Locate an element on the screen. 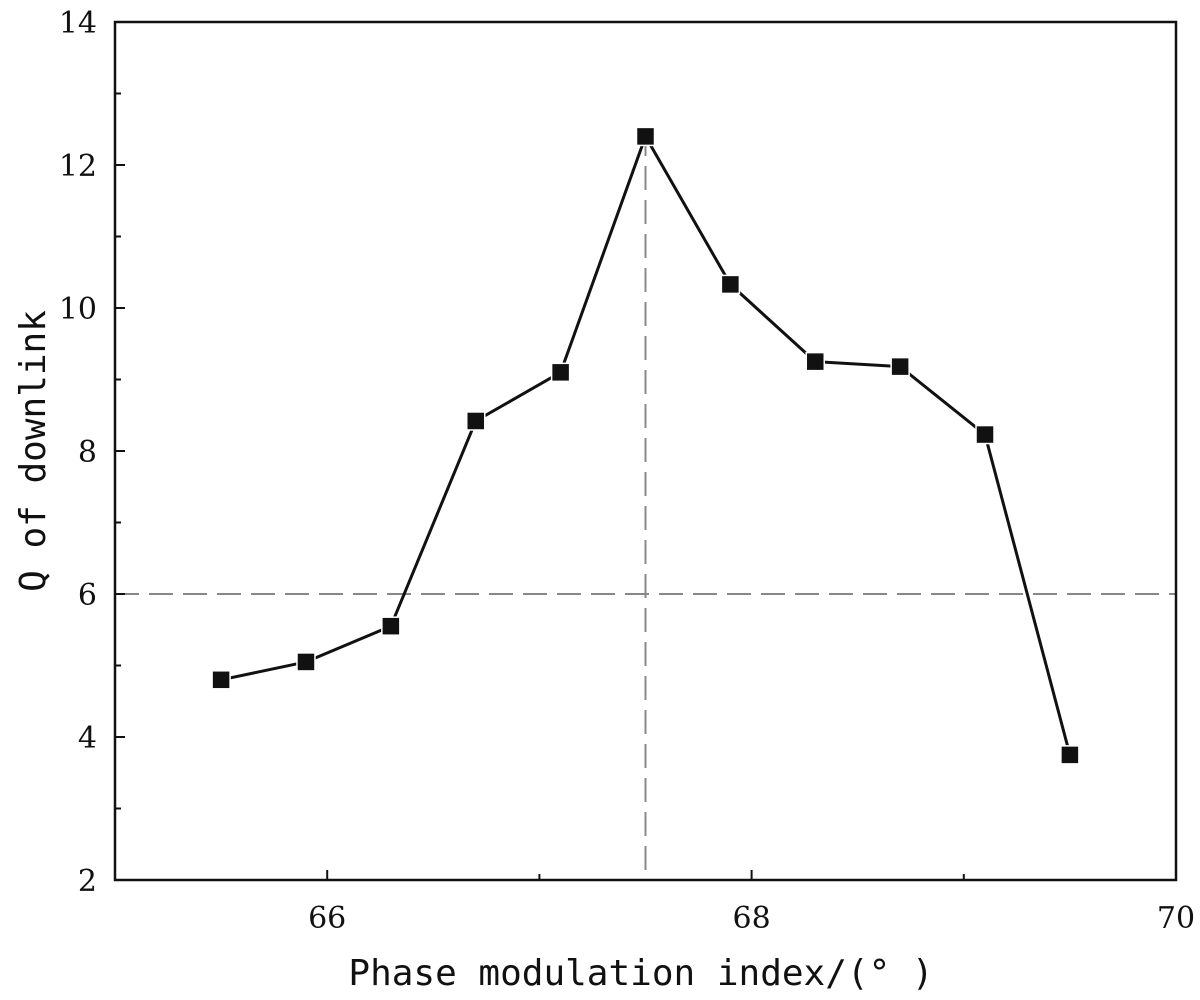  y-tick-label: 4 is located at coordinates (87, 738).